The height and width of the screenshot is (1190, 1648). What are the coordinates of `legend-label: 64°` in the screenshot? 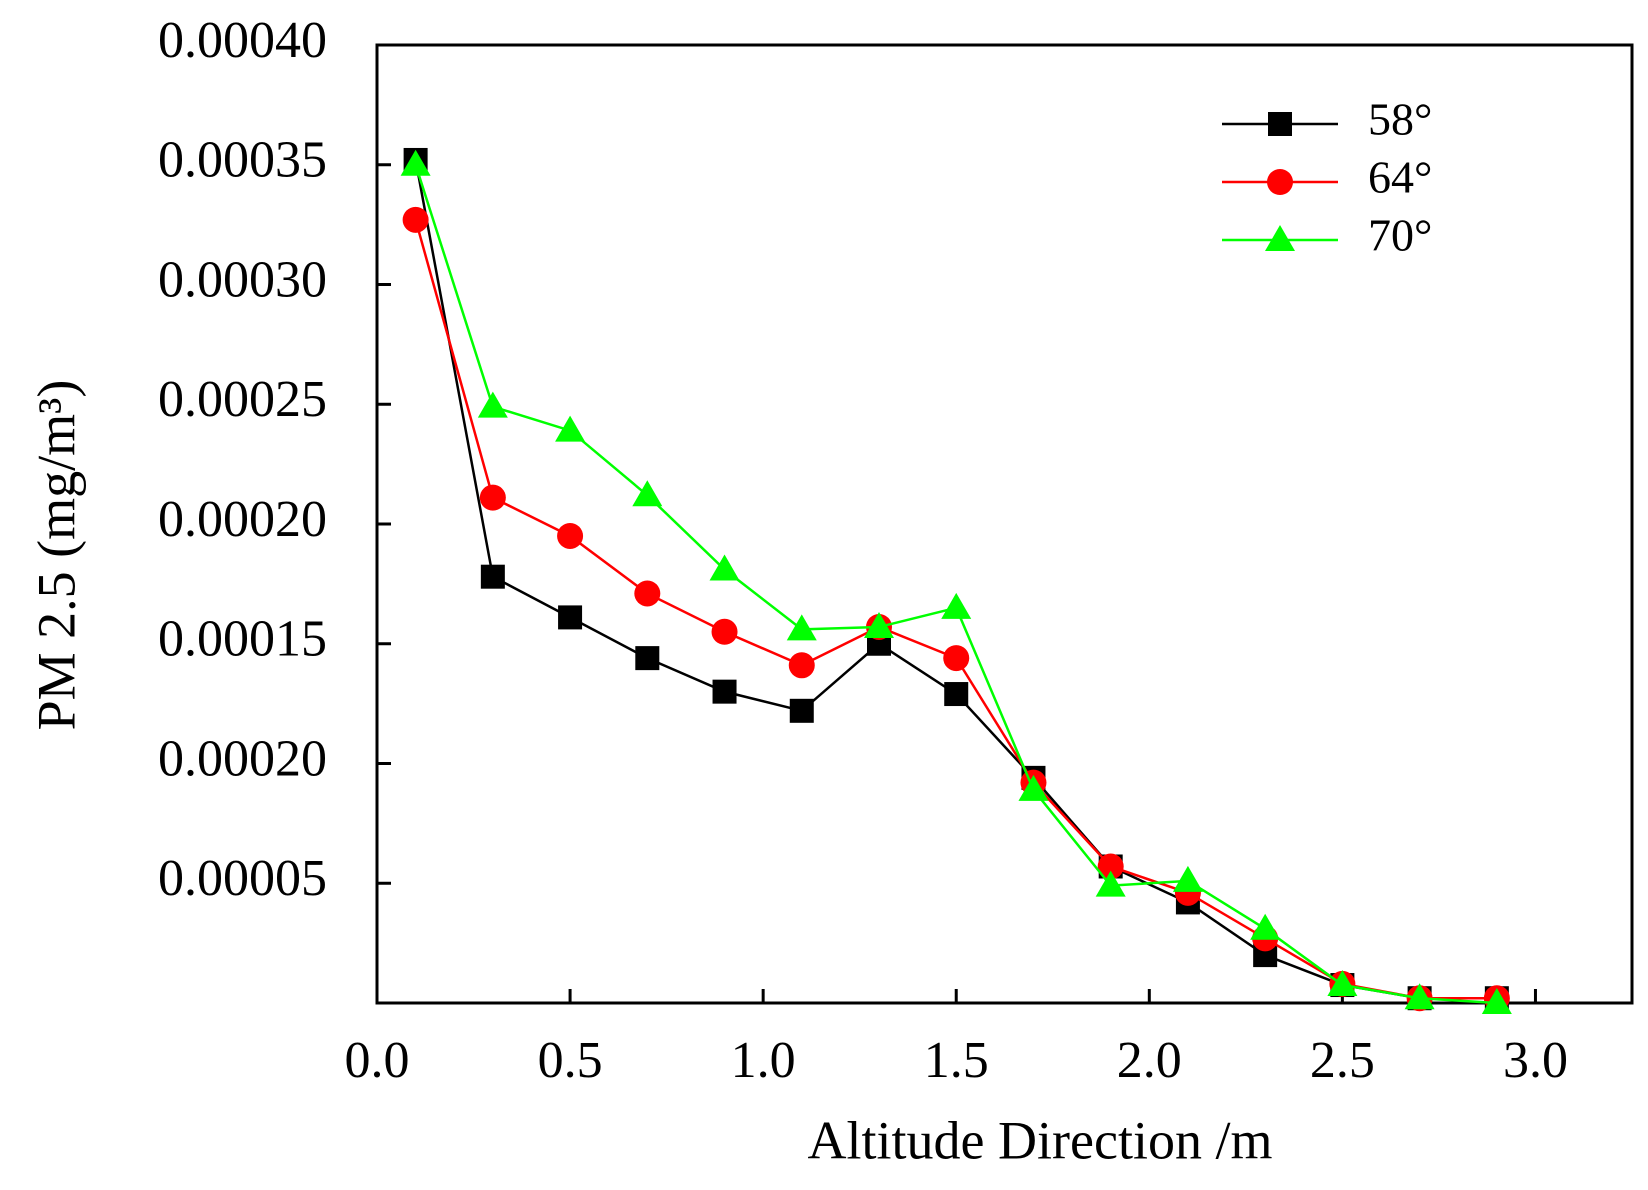 It's located at (1400, 177).